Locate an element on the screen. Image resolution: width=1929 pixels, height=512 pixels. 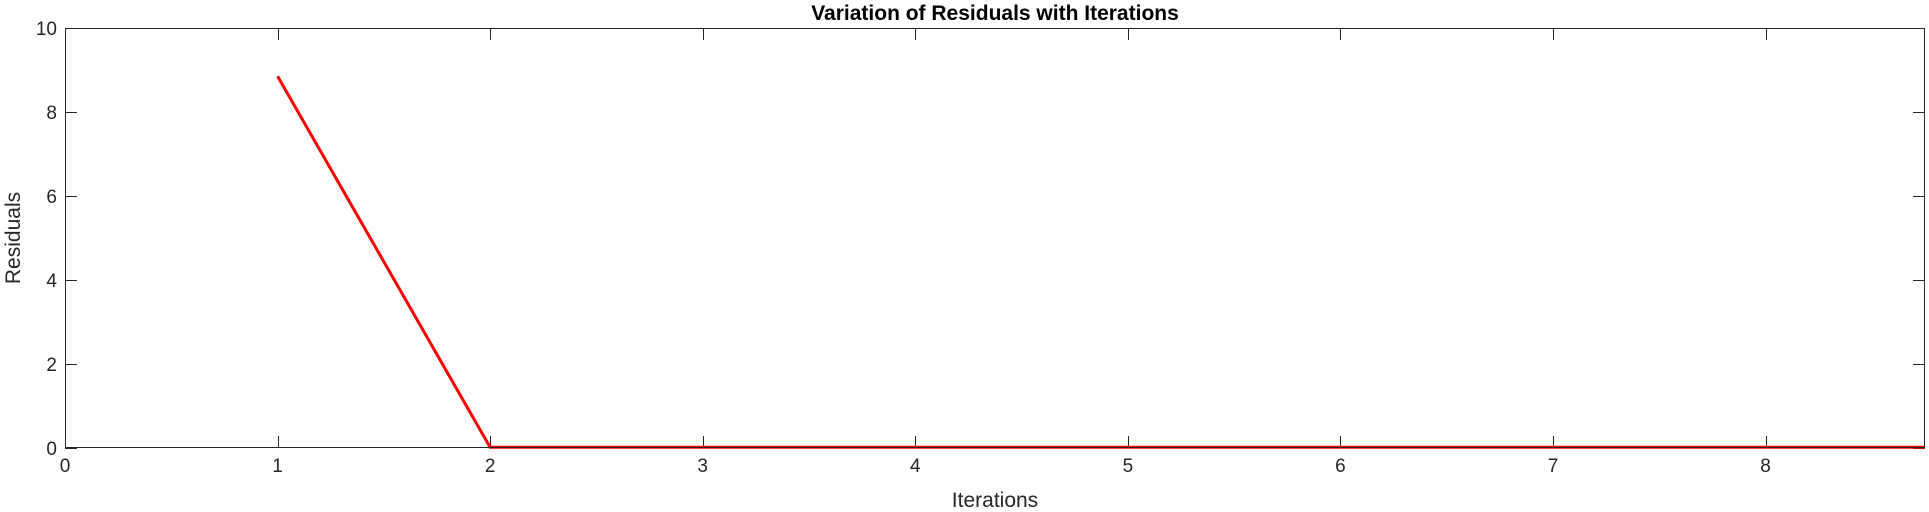
y-tick-label-2: 2 is located at coordinates (51, 365).